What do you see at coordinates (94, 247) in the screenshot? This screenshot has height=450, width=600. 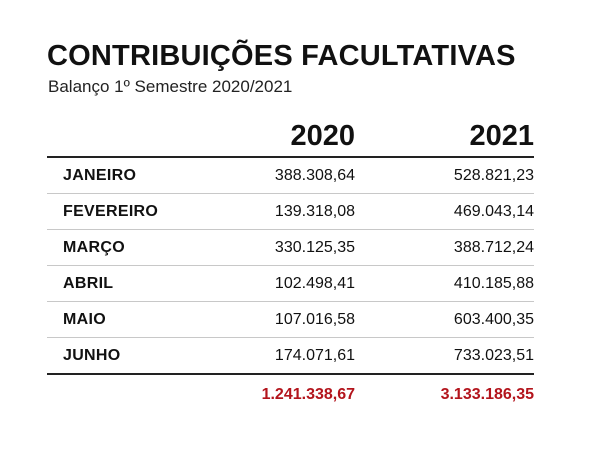 I see `row-label: MARÇO` at bounding box center [94, 247].